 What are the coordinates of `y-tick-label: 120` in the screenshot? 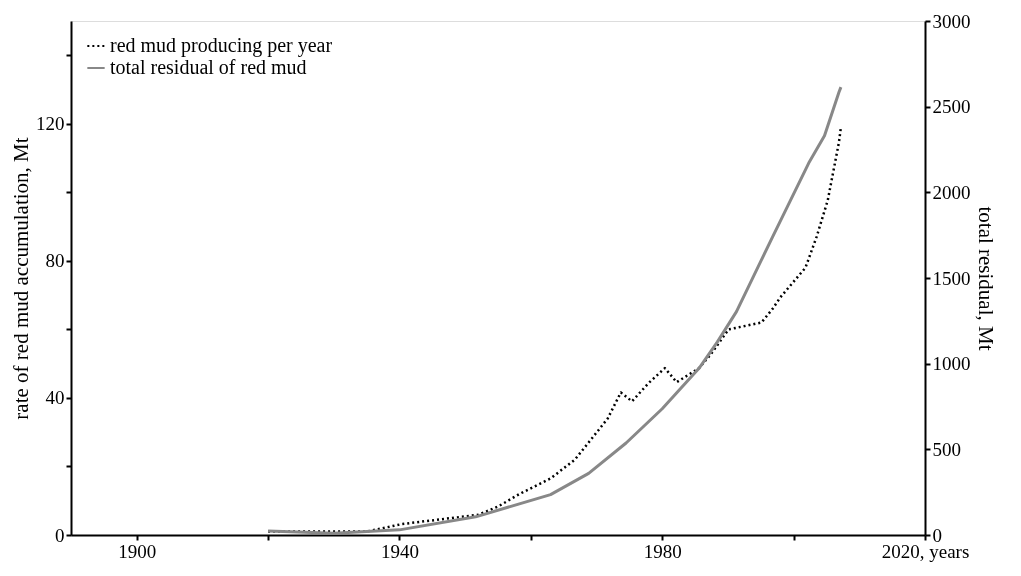 It's located at (50, 124).